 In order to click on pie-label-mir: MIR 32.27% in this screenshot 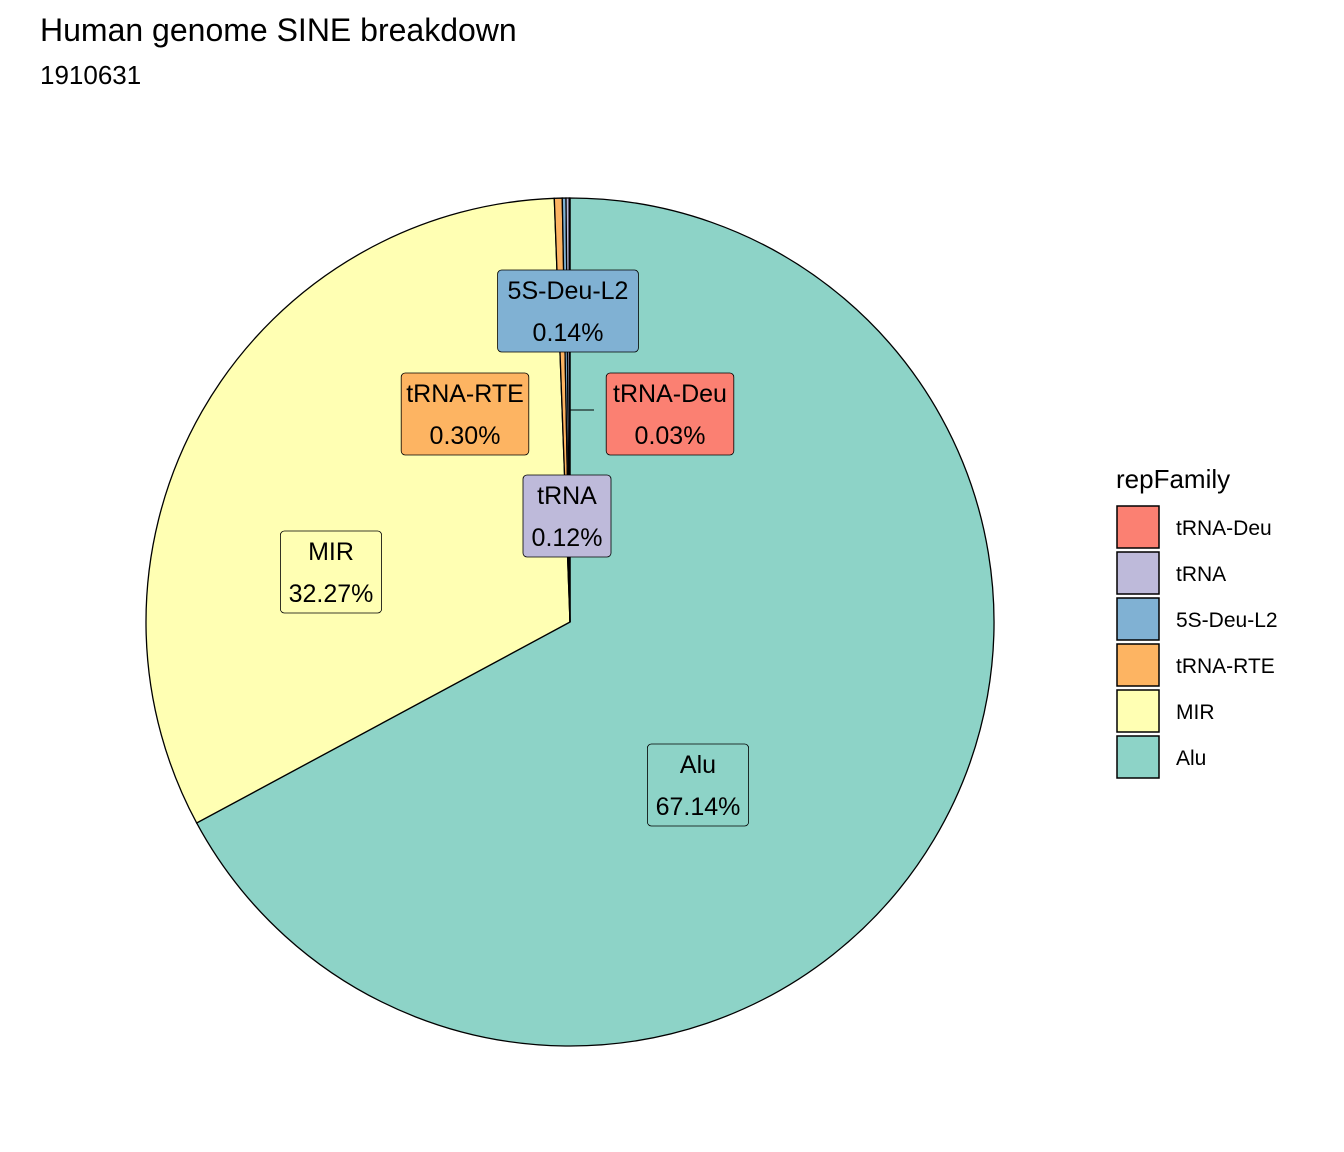, I will do `click(330, 572)`.